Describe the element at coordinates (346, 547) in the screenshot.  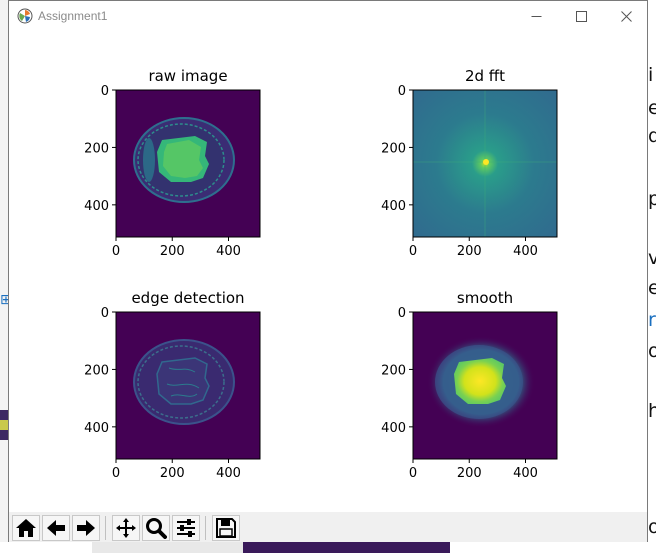
I see `background-image-strip` at that location.